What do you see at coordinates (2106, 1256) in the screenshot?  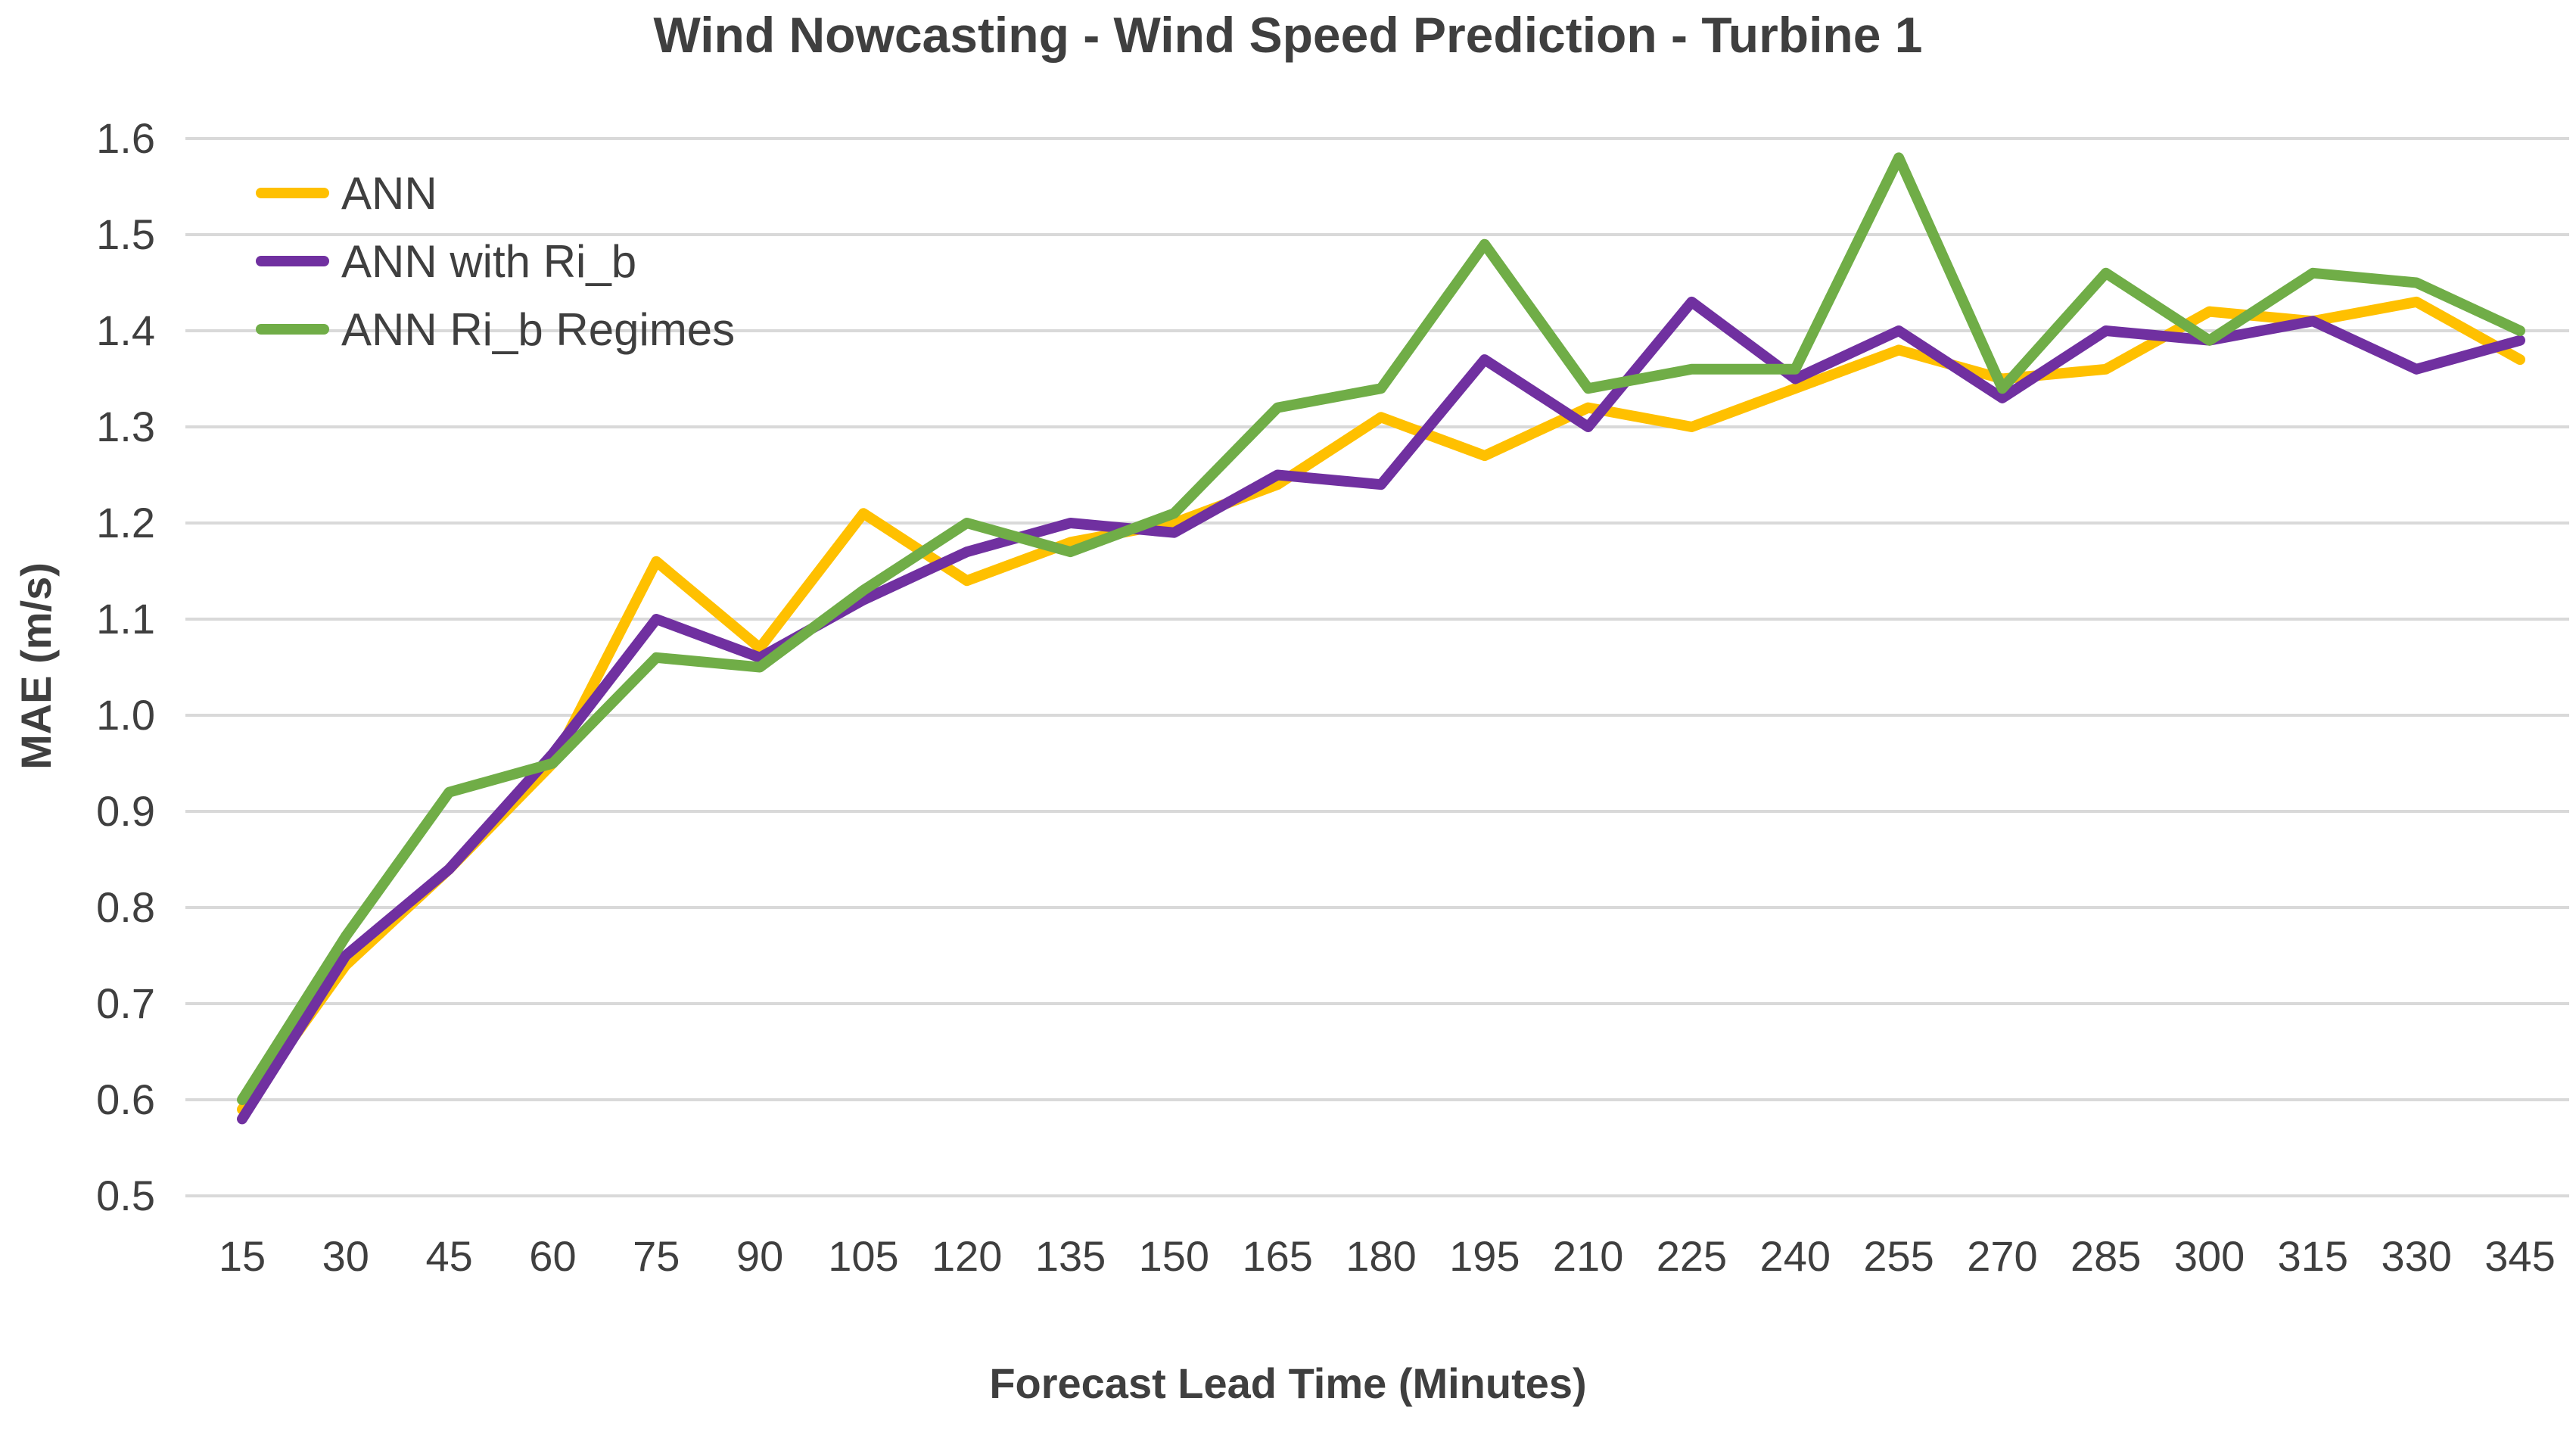 I see `x-tick-label: 285` at bounding box center [2106, 1256].